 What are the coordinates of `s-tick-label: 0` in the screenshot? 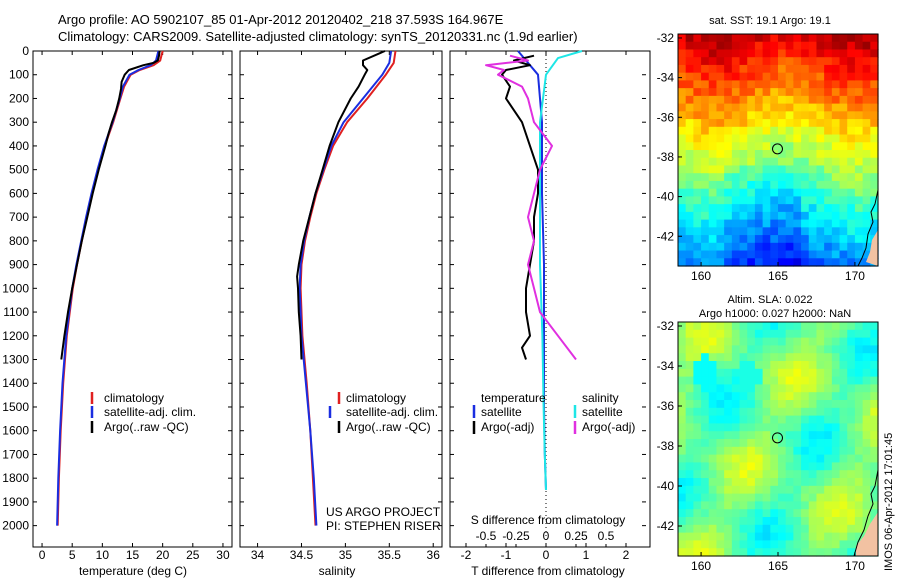 It's located at (546, 536).